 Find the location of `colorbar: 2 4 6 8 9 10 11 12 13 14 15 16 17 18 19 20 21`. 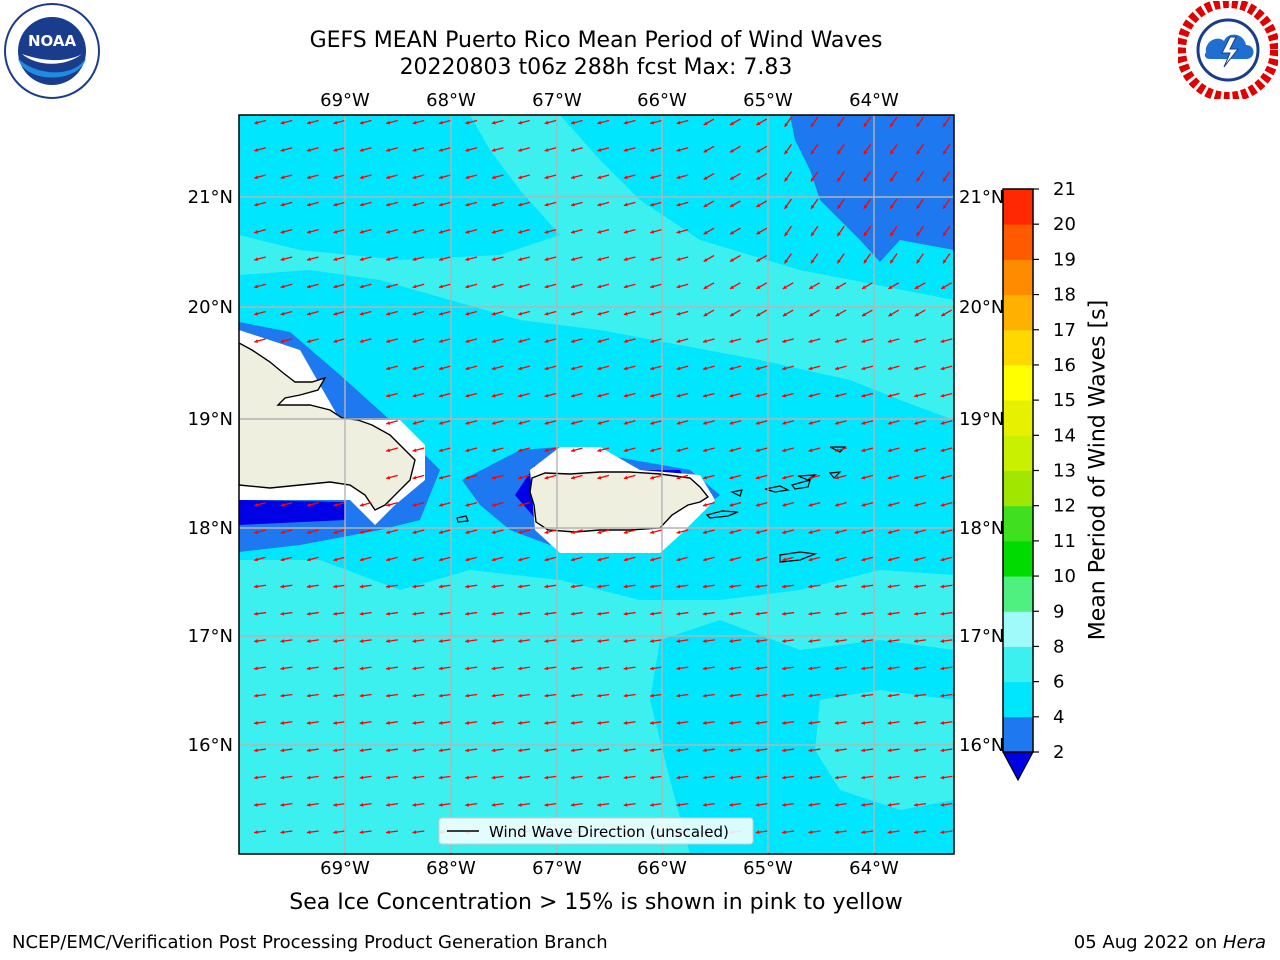

colorbar: 2 4 6 8 9 10 11 12 13 14 15 16 17 18 19 20 21 is located at coordinates (1038, 480).